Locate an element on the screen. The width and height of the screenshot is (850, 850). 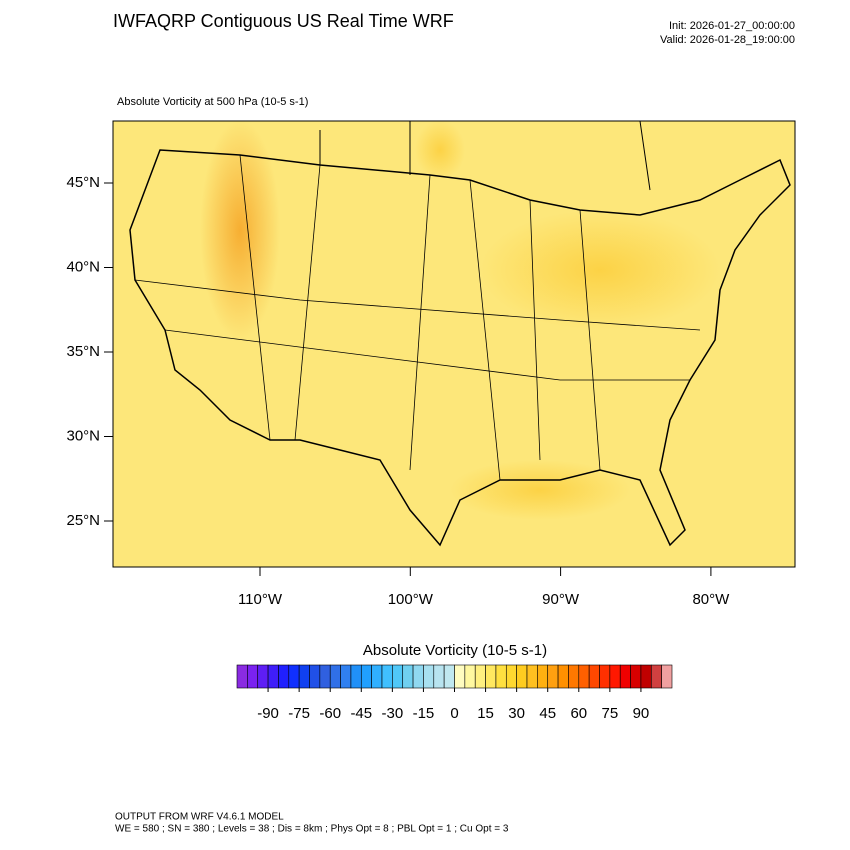
colorbar-tick-label: -60 is located at coordinates (330, 713).